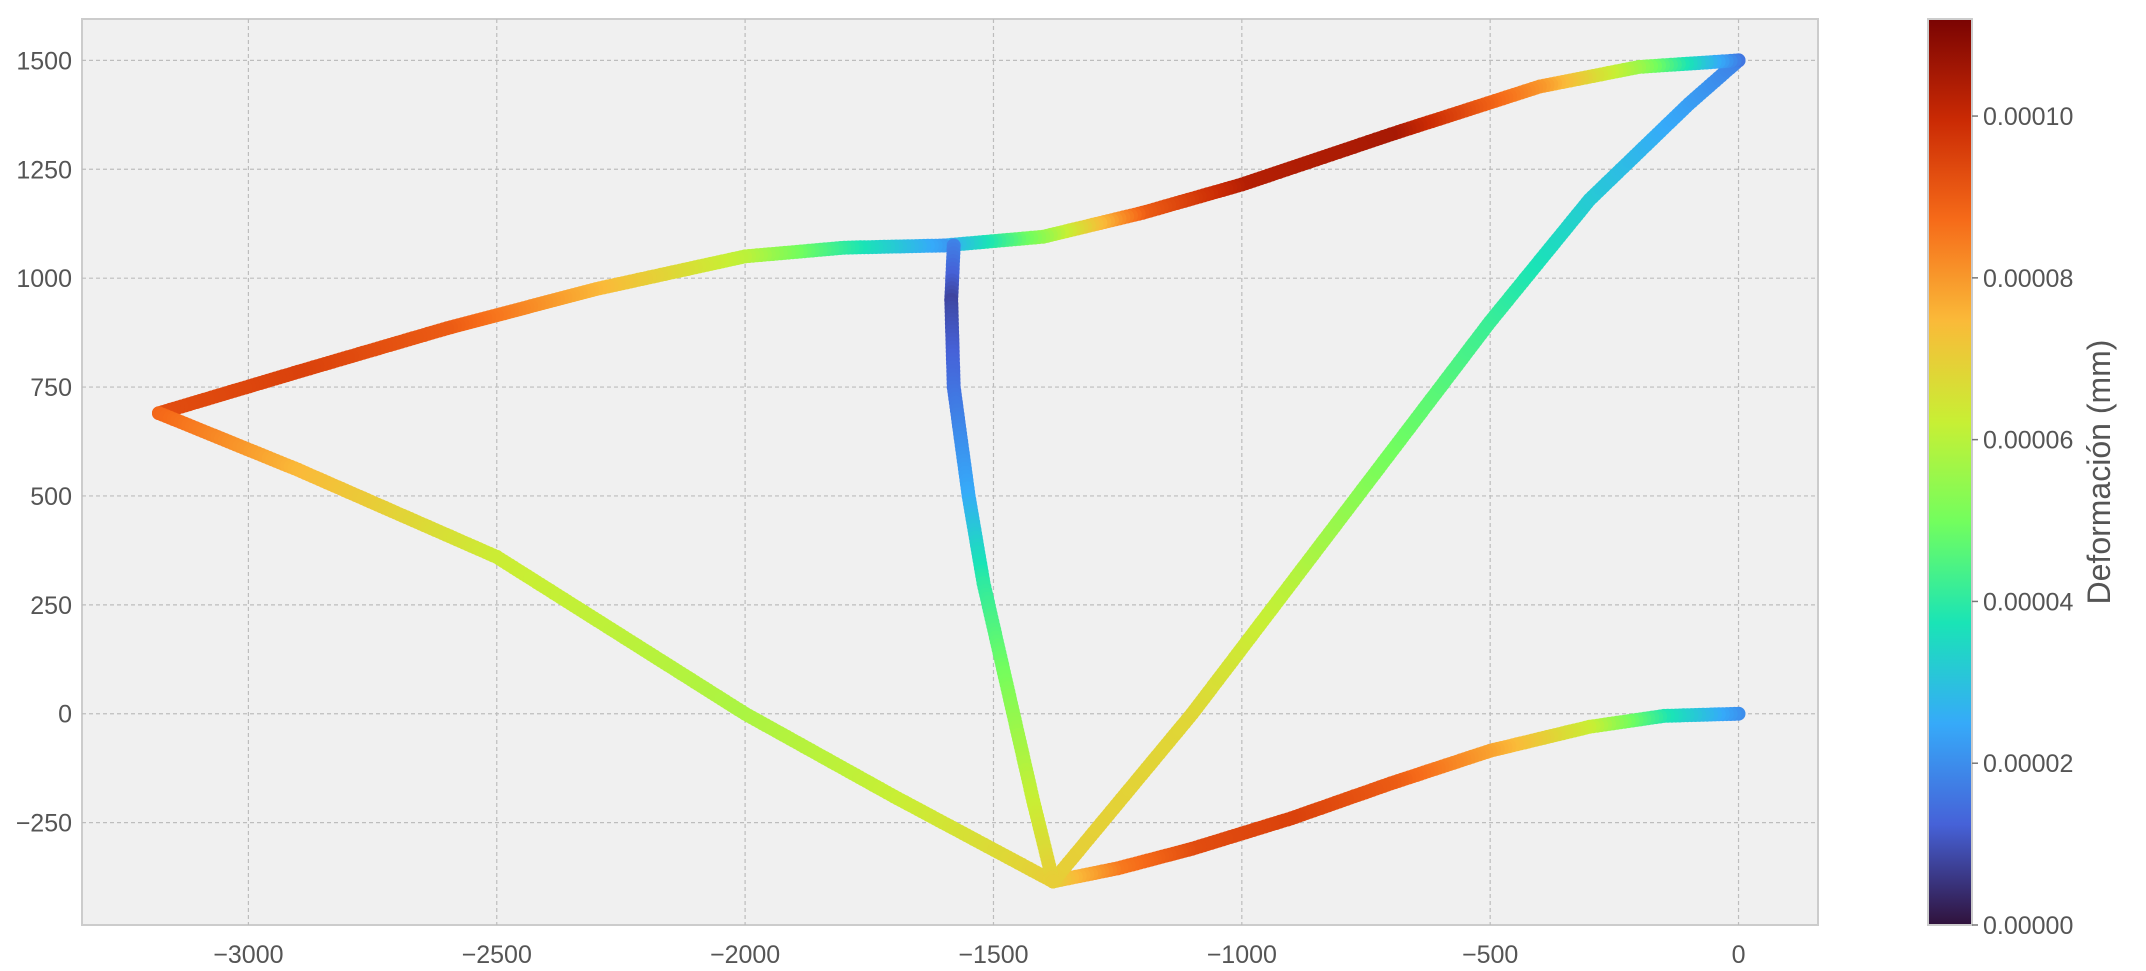 This screenshot has height=971, width=2146. I want to click on y-tick-label: 1250, so click(44, 170).